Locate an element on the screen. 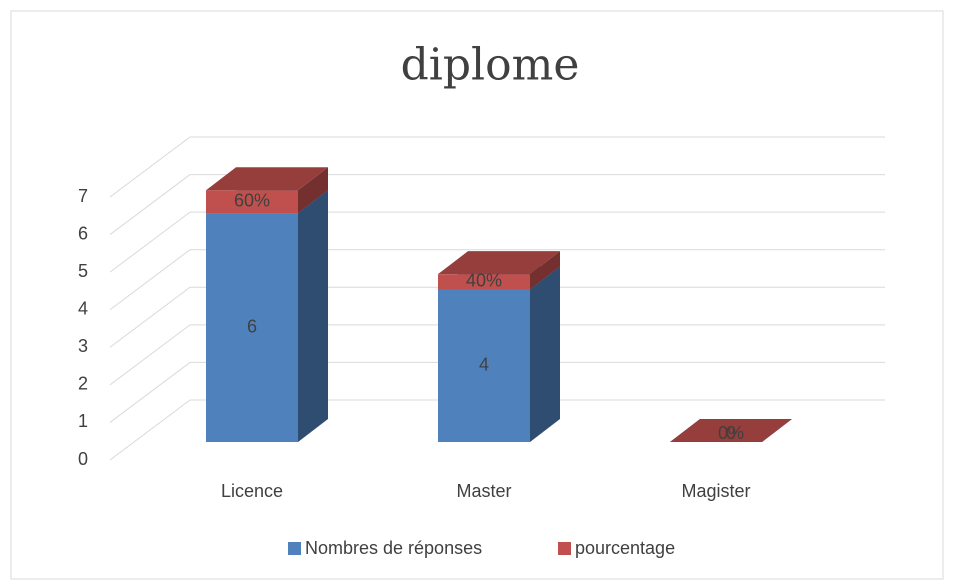 This screenshot has width=954, height=585. data-label: 6 is located at coordinates (252, 326).